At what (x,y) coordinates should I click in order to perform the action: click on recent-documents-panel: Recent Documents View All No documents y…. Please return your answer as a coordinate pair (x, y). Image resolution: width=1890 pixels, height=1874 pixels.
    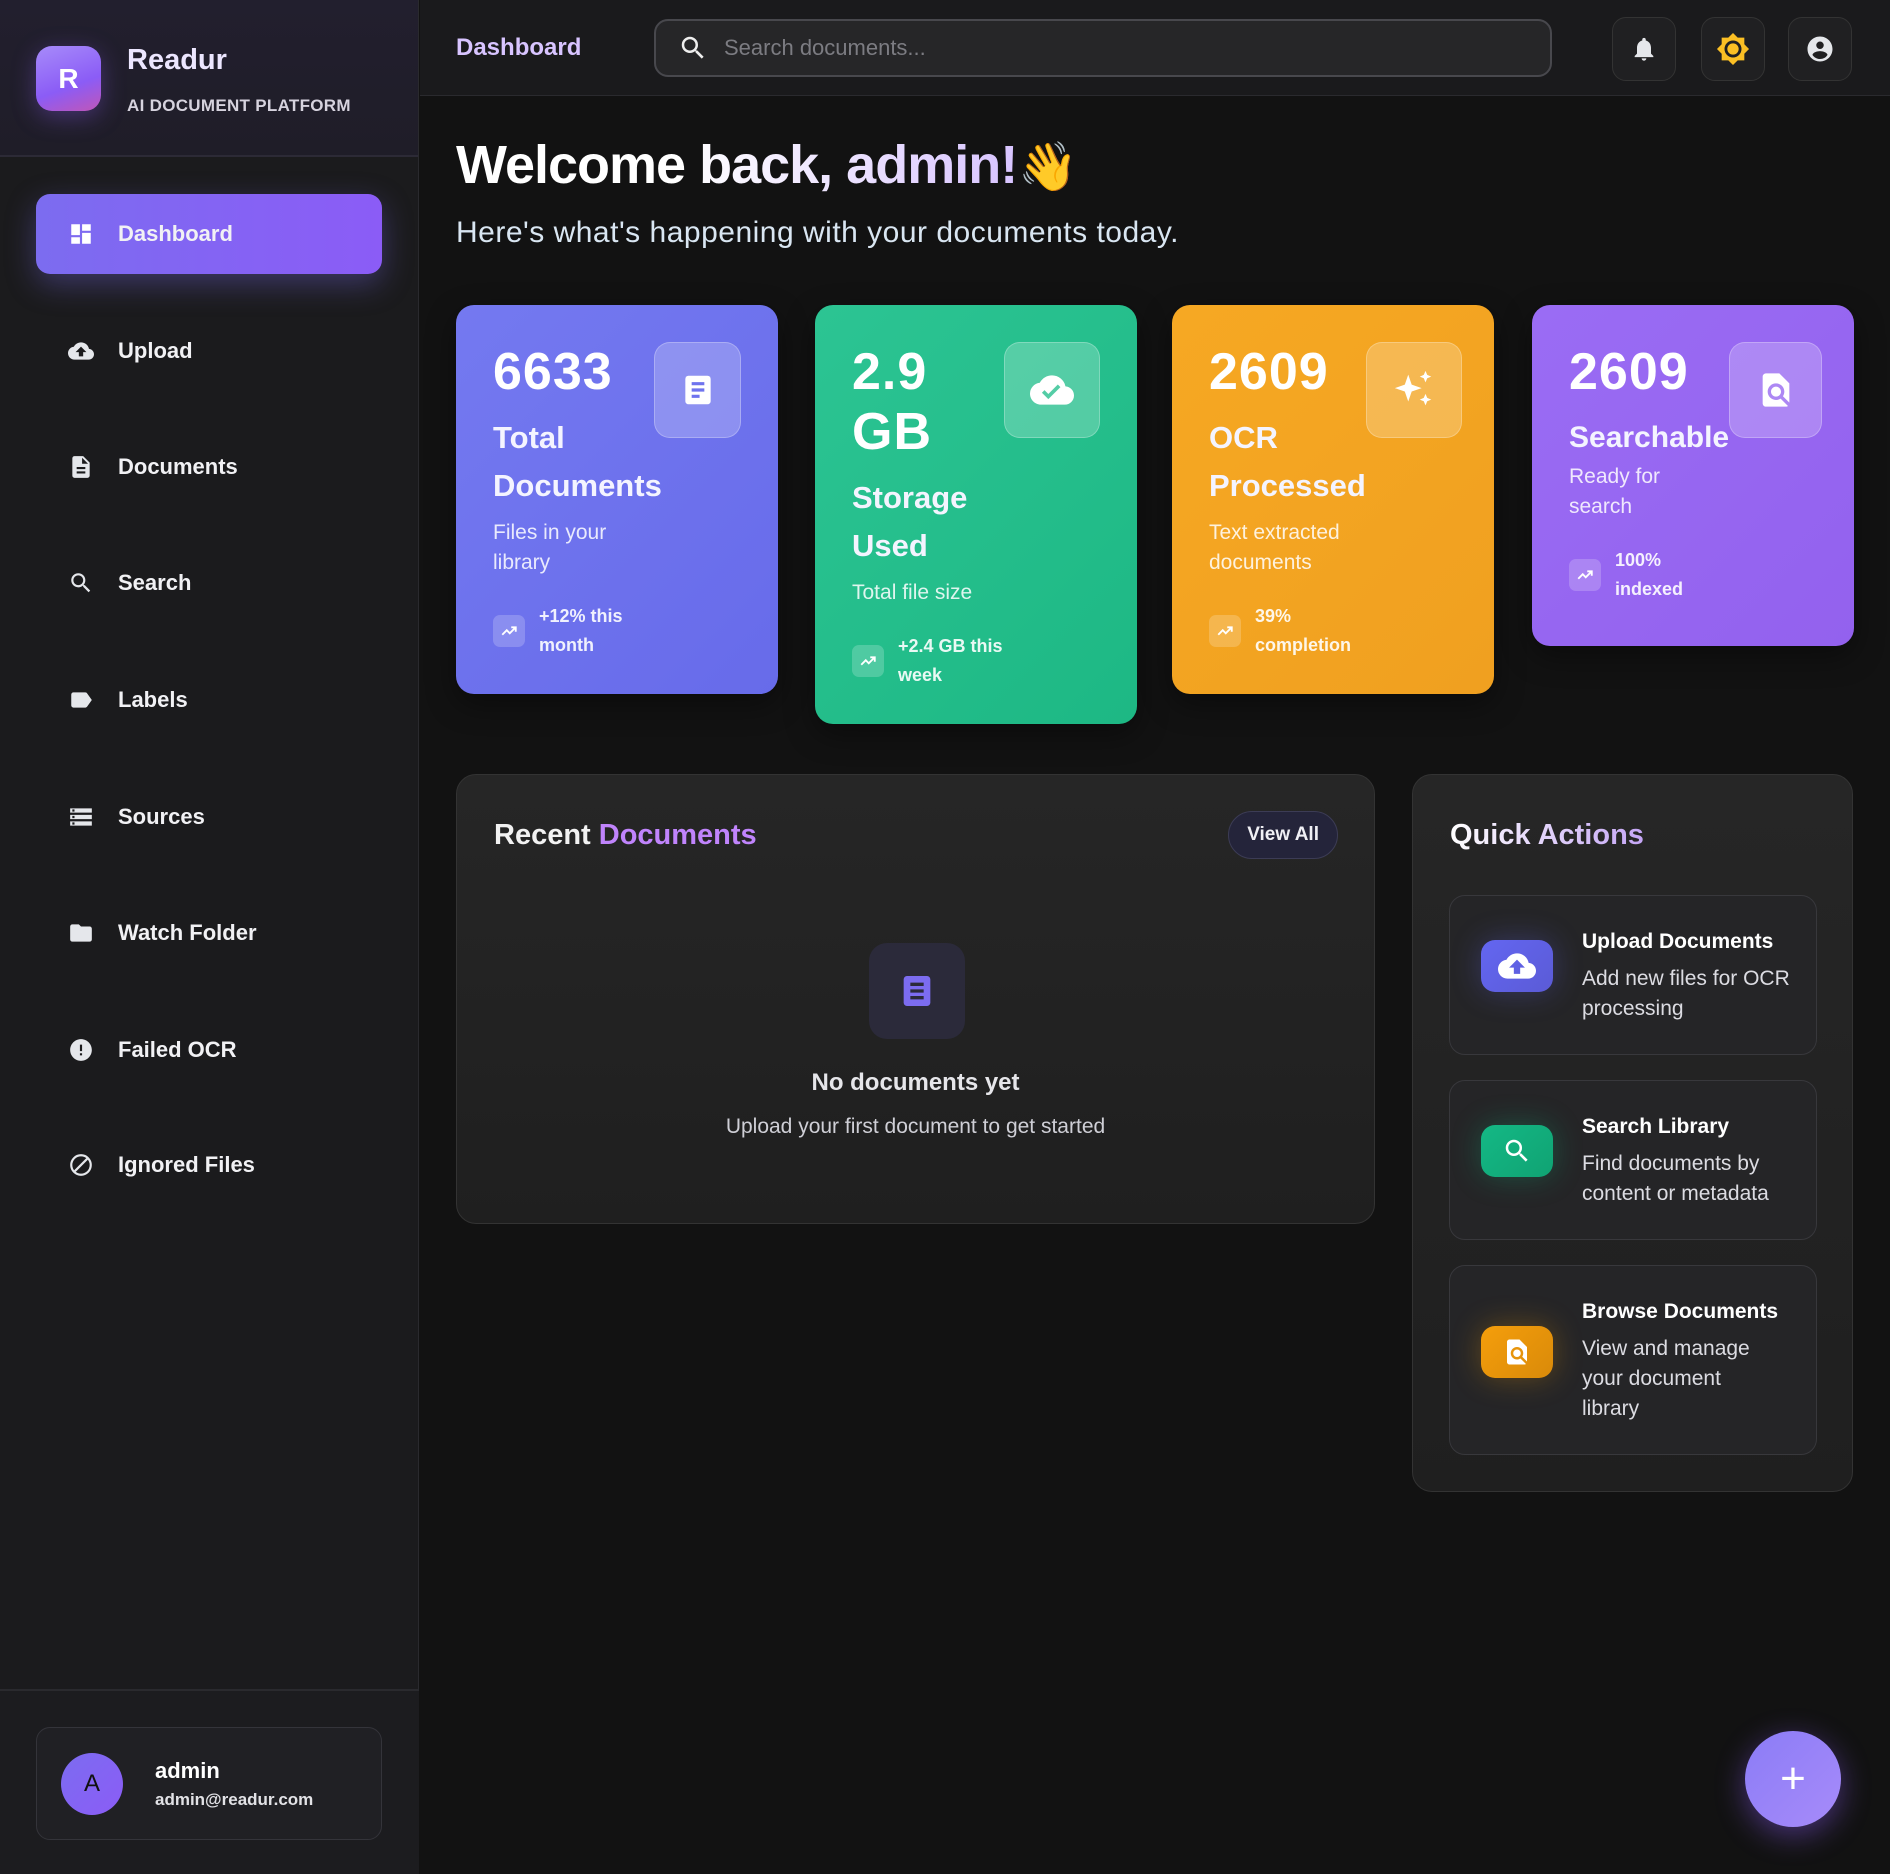
    Looking at the image, I should click on (915, 999).